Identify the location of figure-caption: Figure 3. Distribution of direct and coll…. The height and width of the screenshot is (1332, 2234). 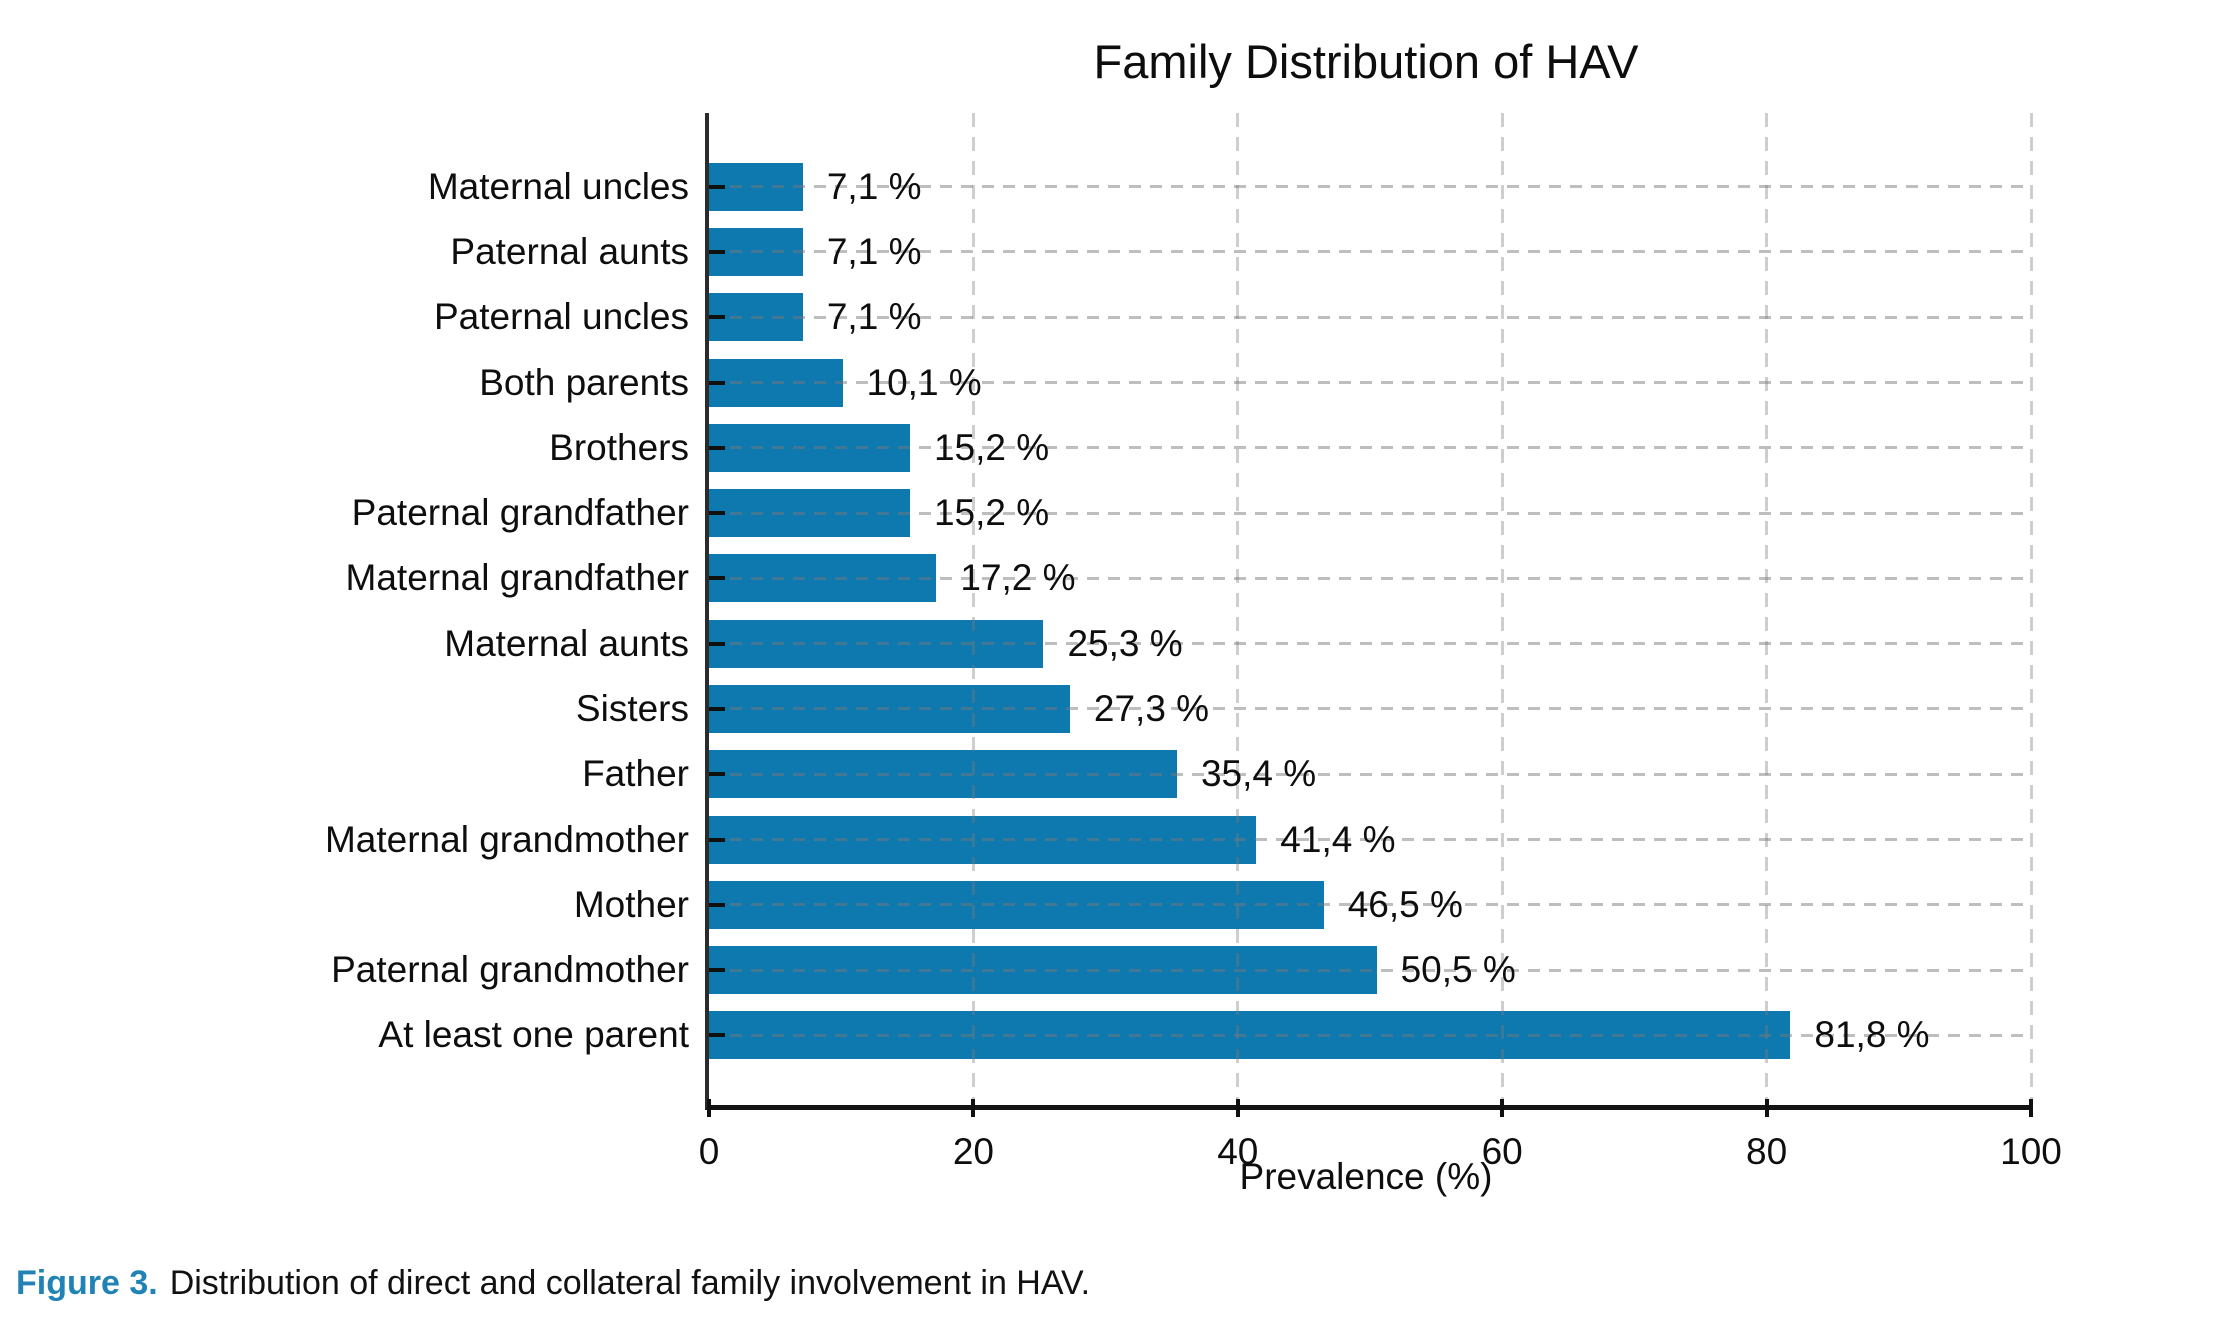
(553, 1283).